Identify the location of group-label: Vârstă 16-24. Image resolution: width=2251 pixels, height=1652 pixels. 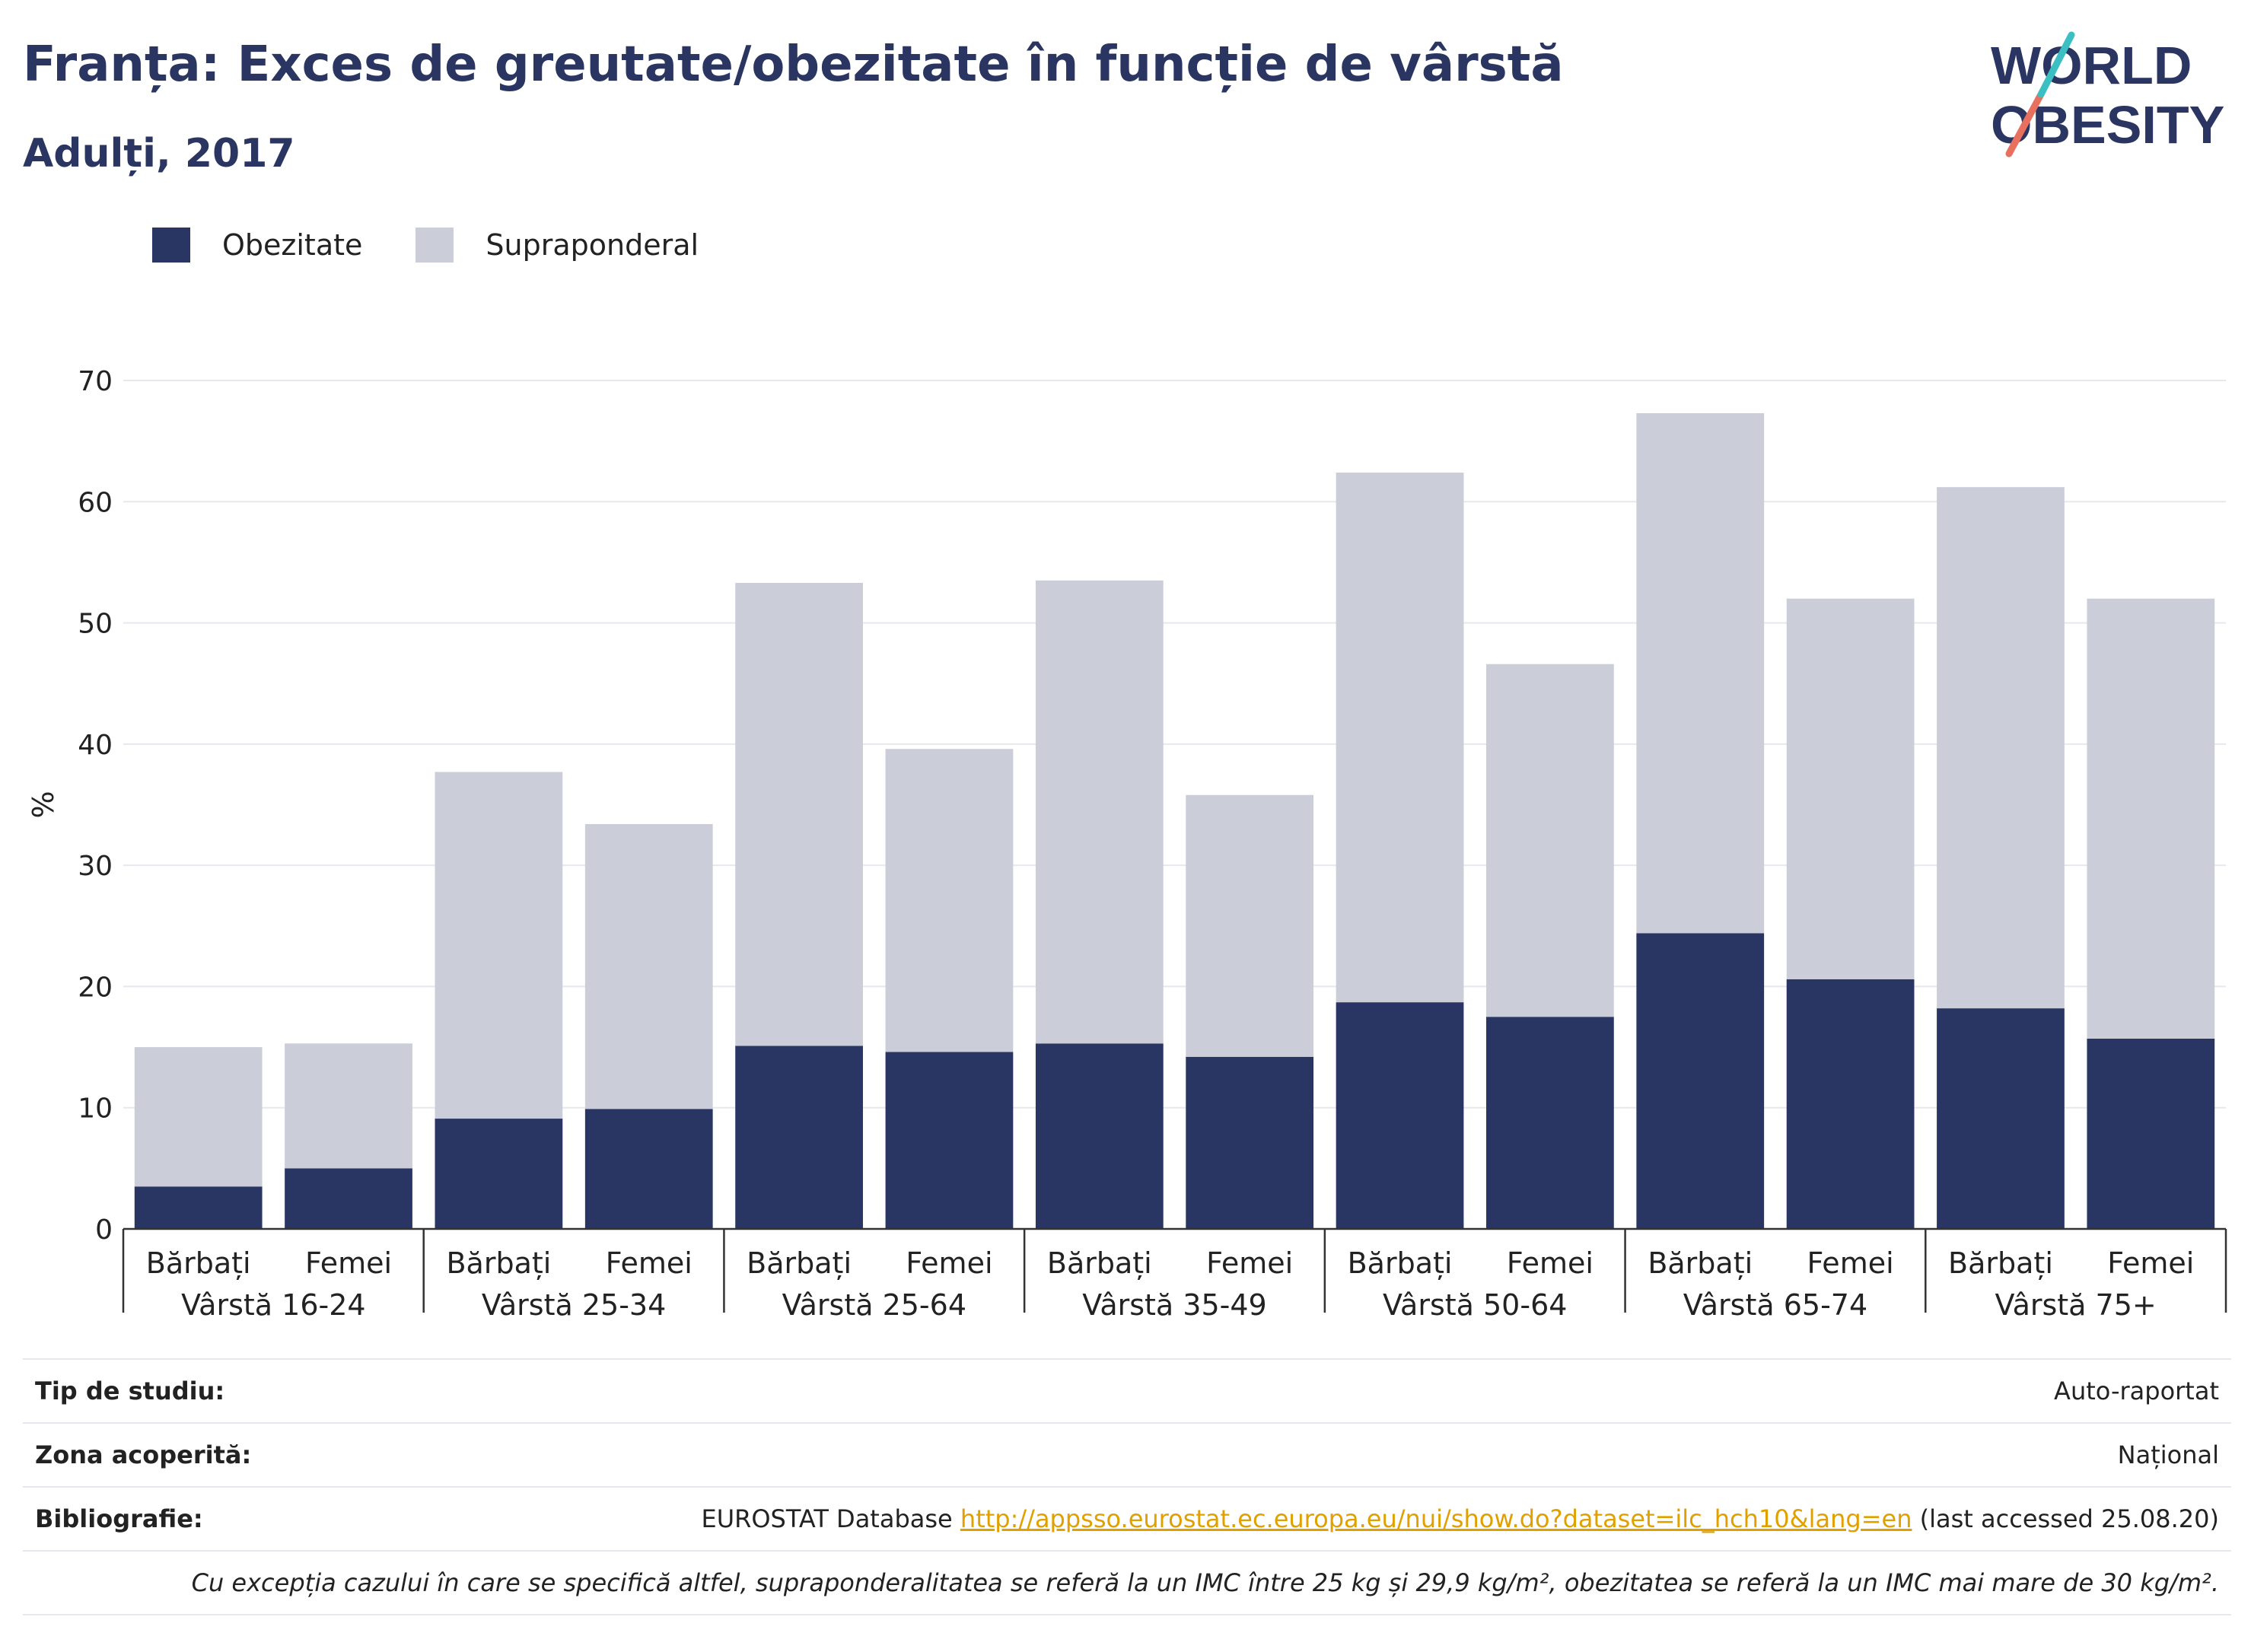
(273, 1305).